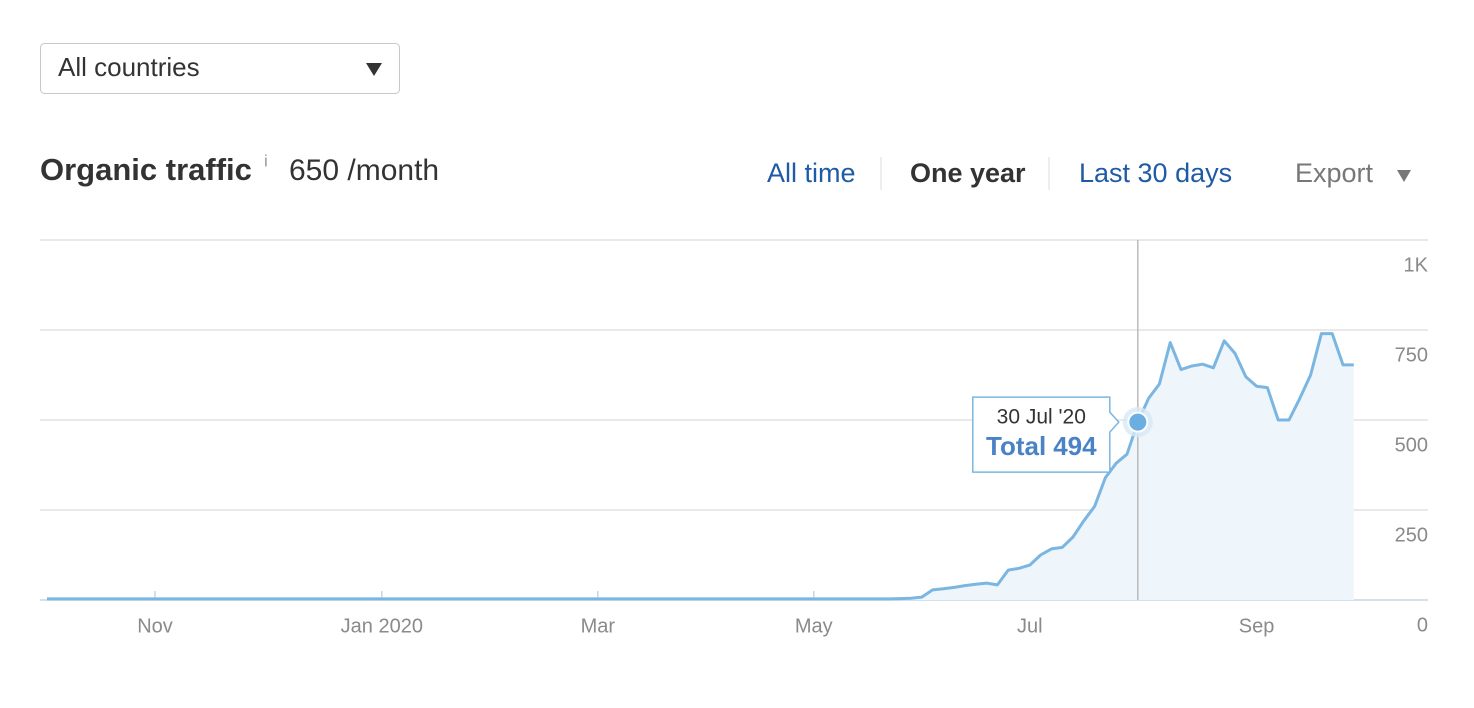  I want to click on y-tick-label: 1K, so click(1416, 265).